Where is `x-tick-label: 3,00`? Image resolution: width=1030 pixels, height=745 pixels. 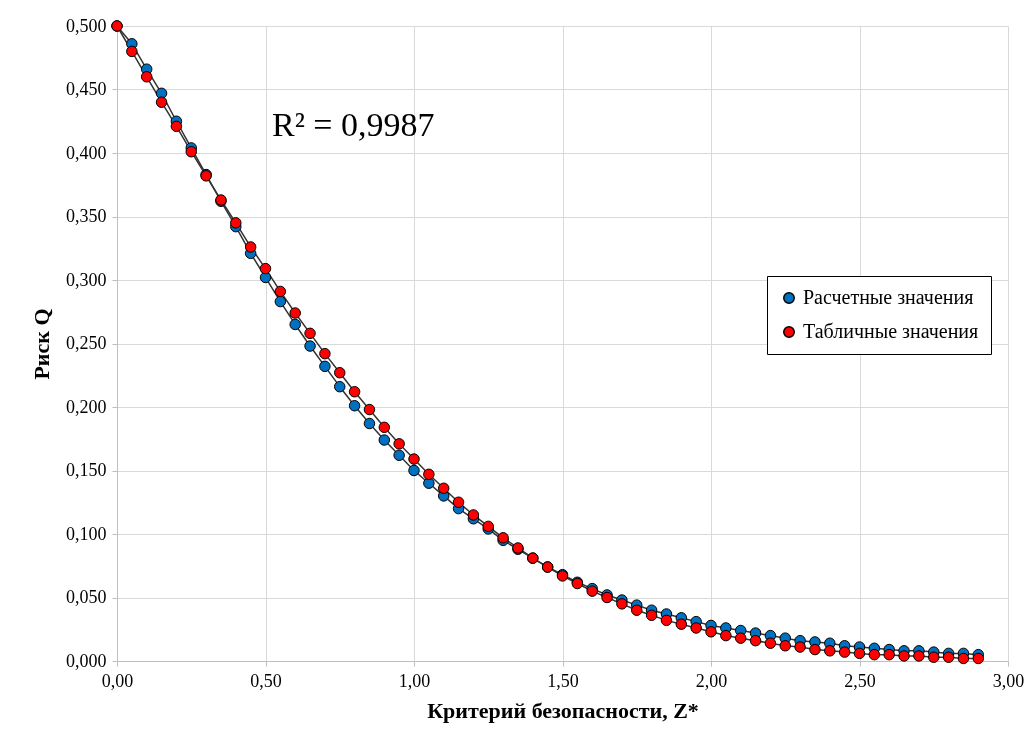 x-tick-label: 3,00 is located at coordinates (1008, 680).